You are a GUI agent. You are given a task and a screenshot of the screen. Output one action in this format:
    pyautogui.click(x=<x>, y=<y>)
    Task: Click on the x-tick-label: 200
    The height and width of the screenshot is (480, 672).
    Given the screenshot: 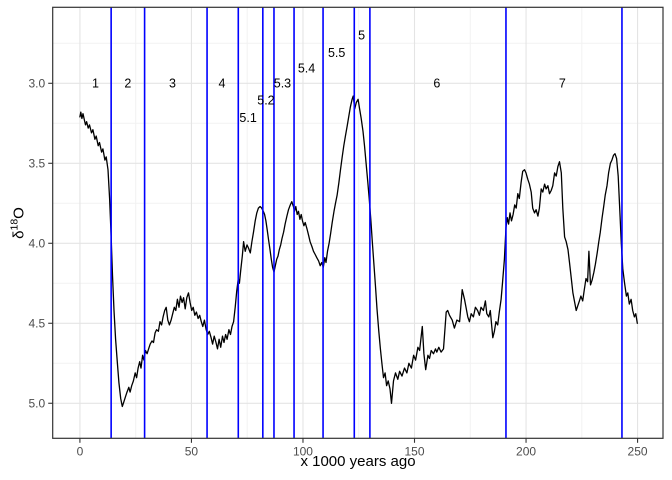 What is the action you would take?
    pyautogui.click(x=526, y=451)
    